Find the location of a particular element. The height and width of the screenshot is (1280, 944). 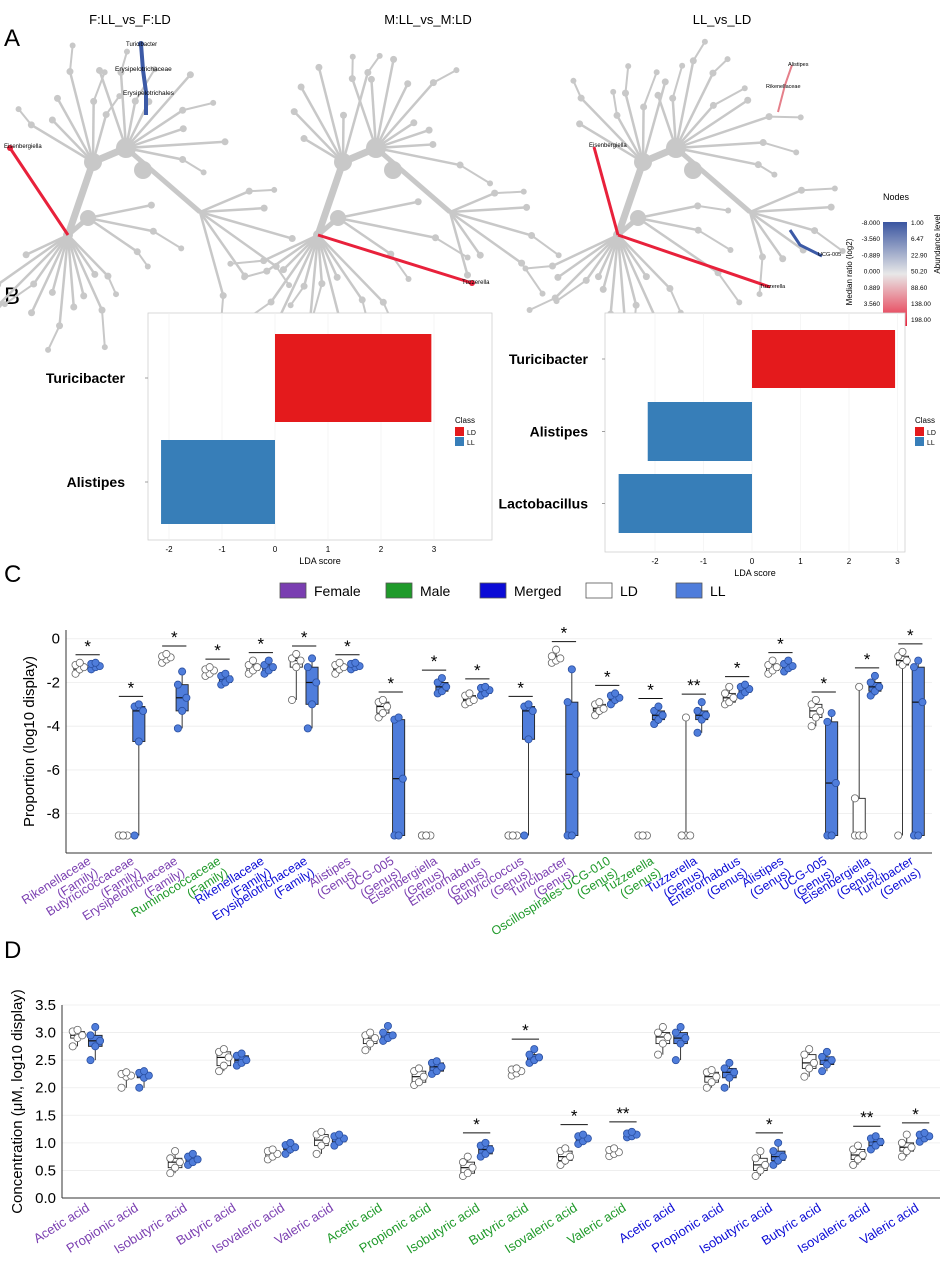

panel-label-a: A is located at coordinates (12, 38).